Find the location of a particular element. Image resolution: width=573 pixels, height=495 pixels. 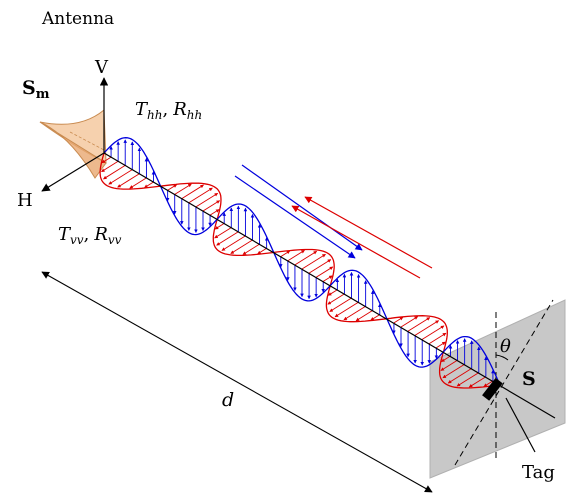

tvv-rvv-label: Tvv, Rvv is located at coordinates (90, 235).